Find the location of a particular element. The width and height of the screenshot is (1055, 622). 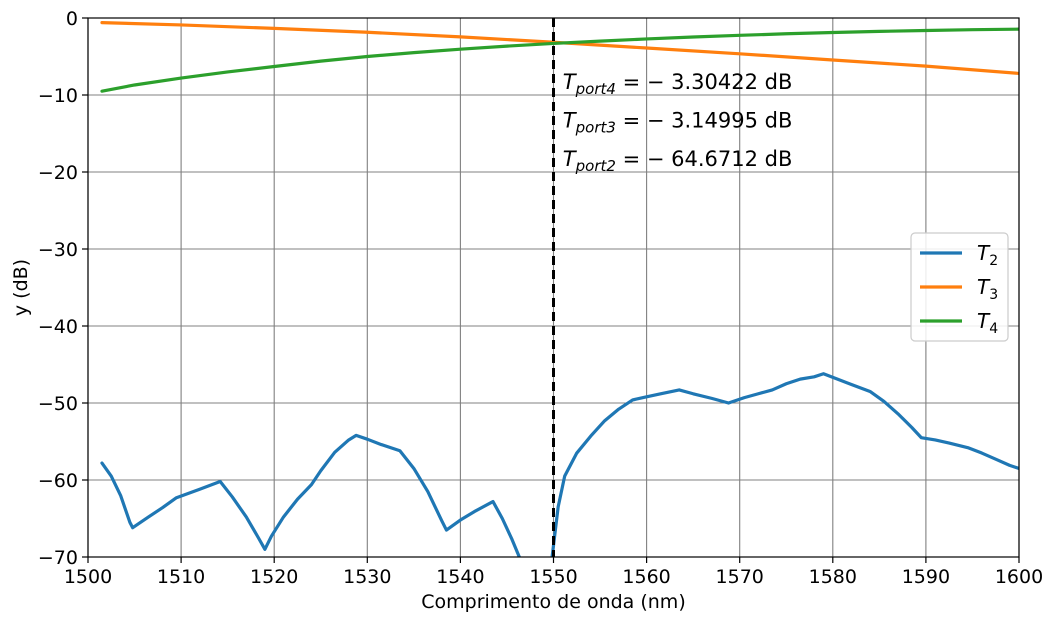

x-tick-label-9: 1590 is located at coordinates (926, 577).